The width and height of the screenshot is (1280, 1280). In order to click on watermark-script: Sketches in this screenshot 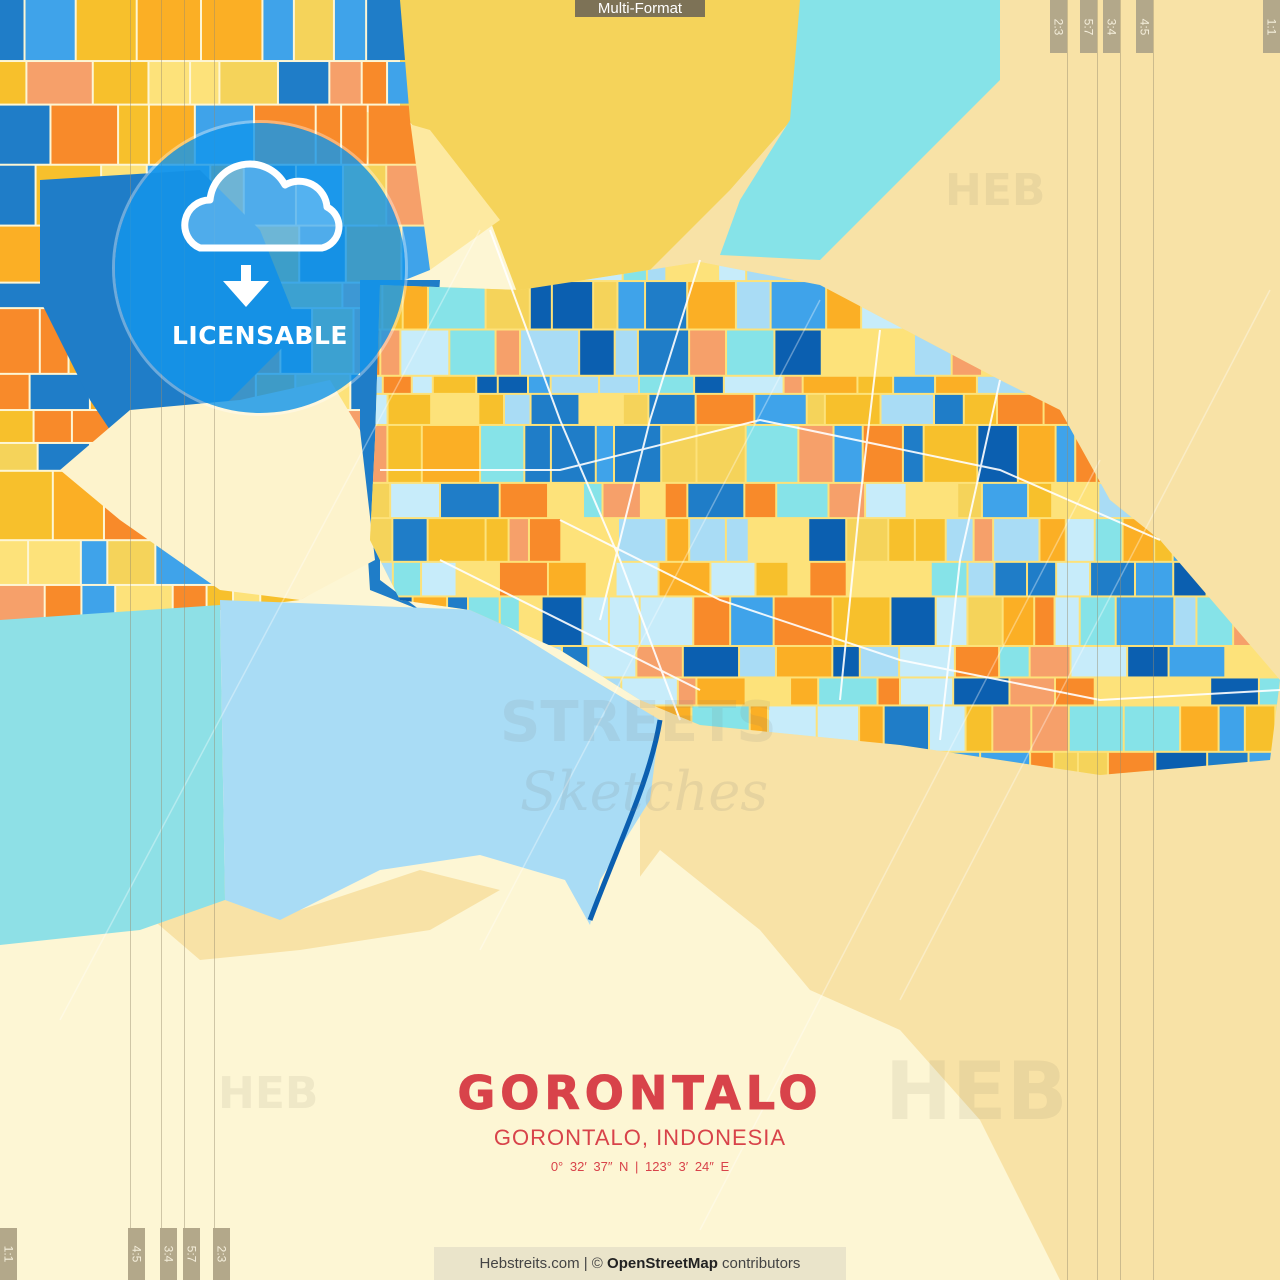, I will do `click(644, 791)`.